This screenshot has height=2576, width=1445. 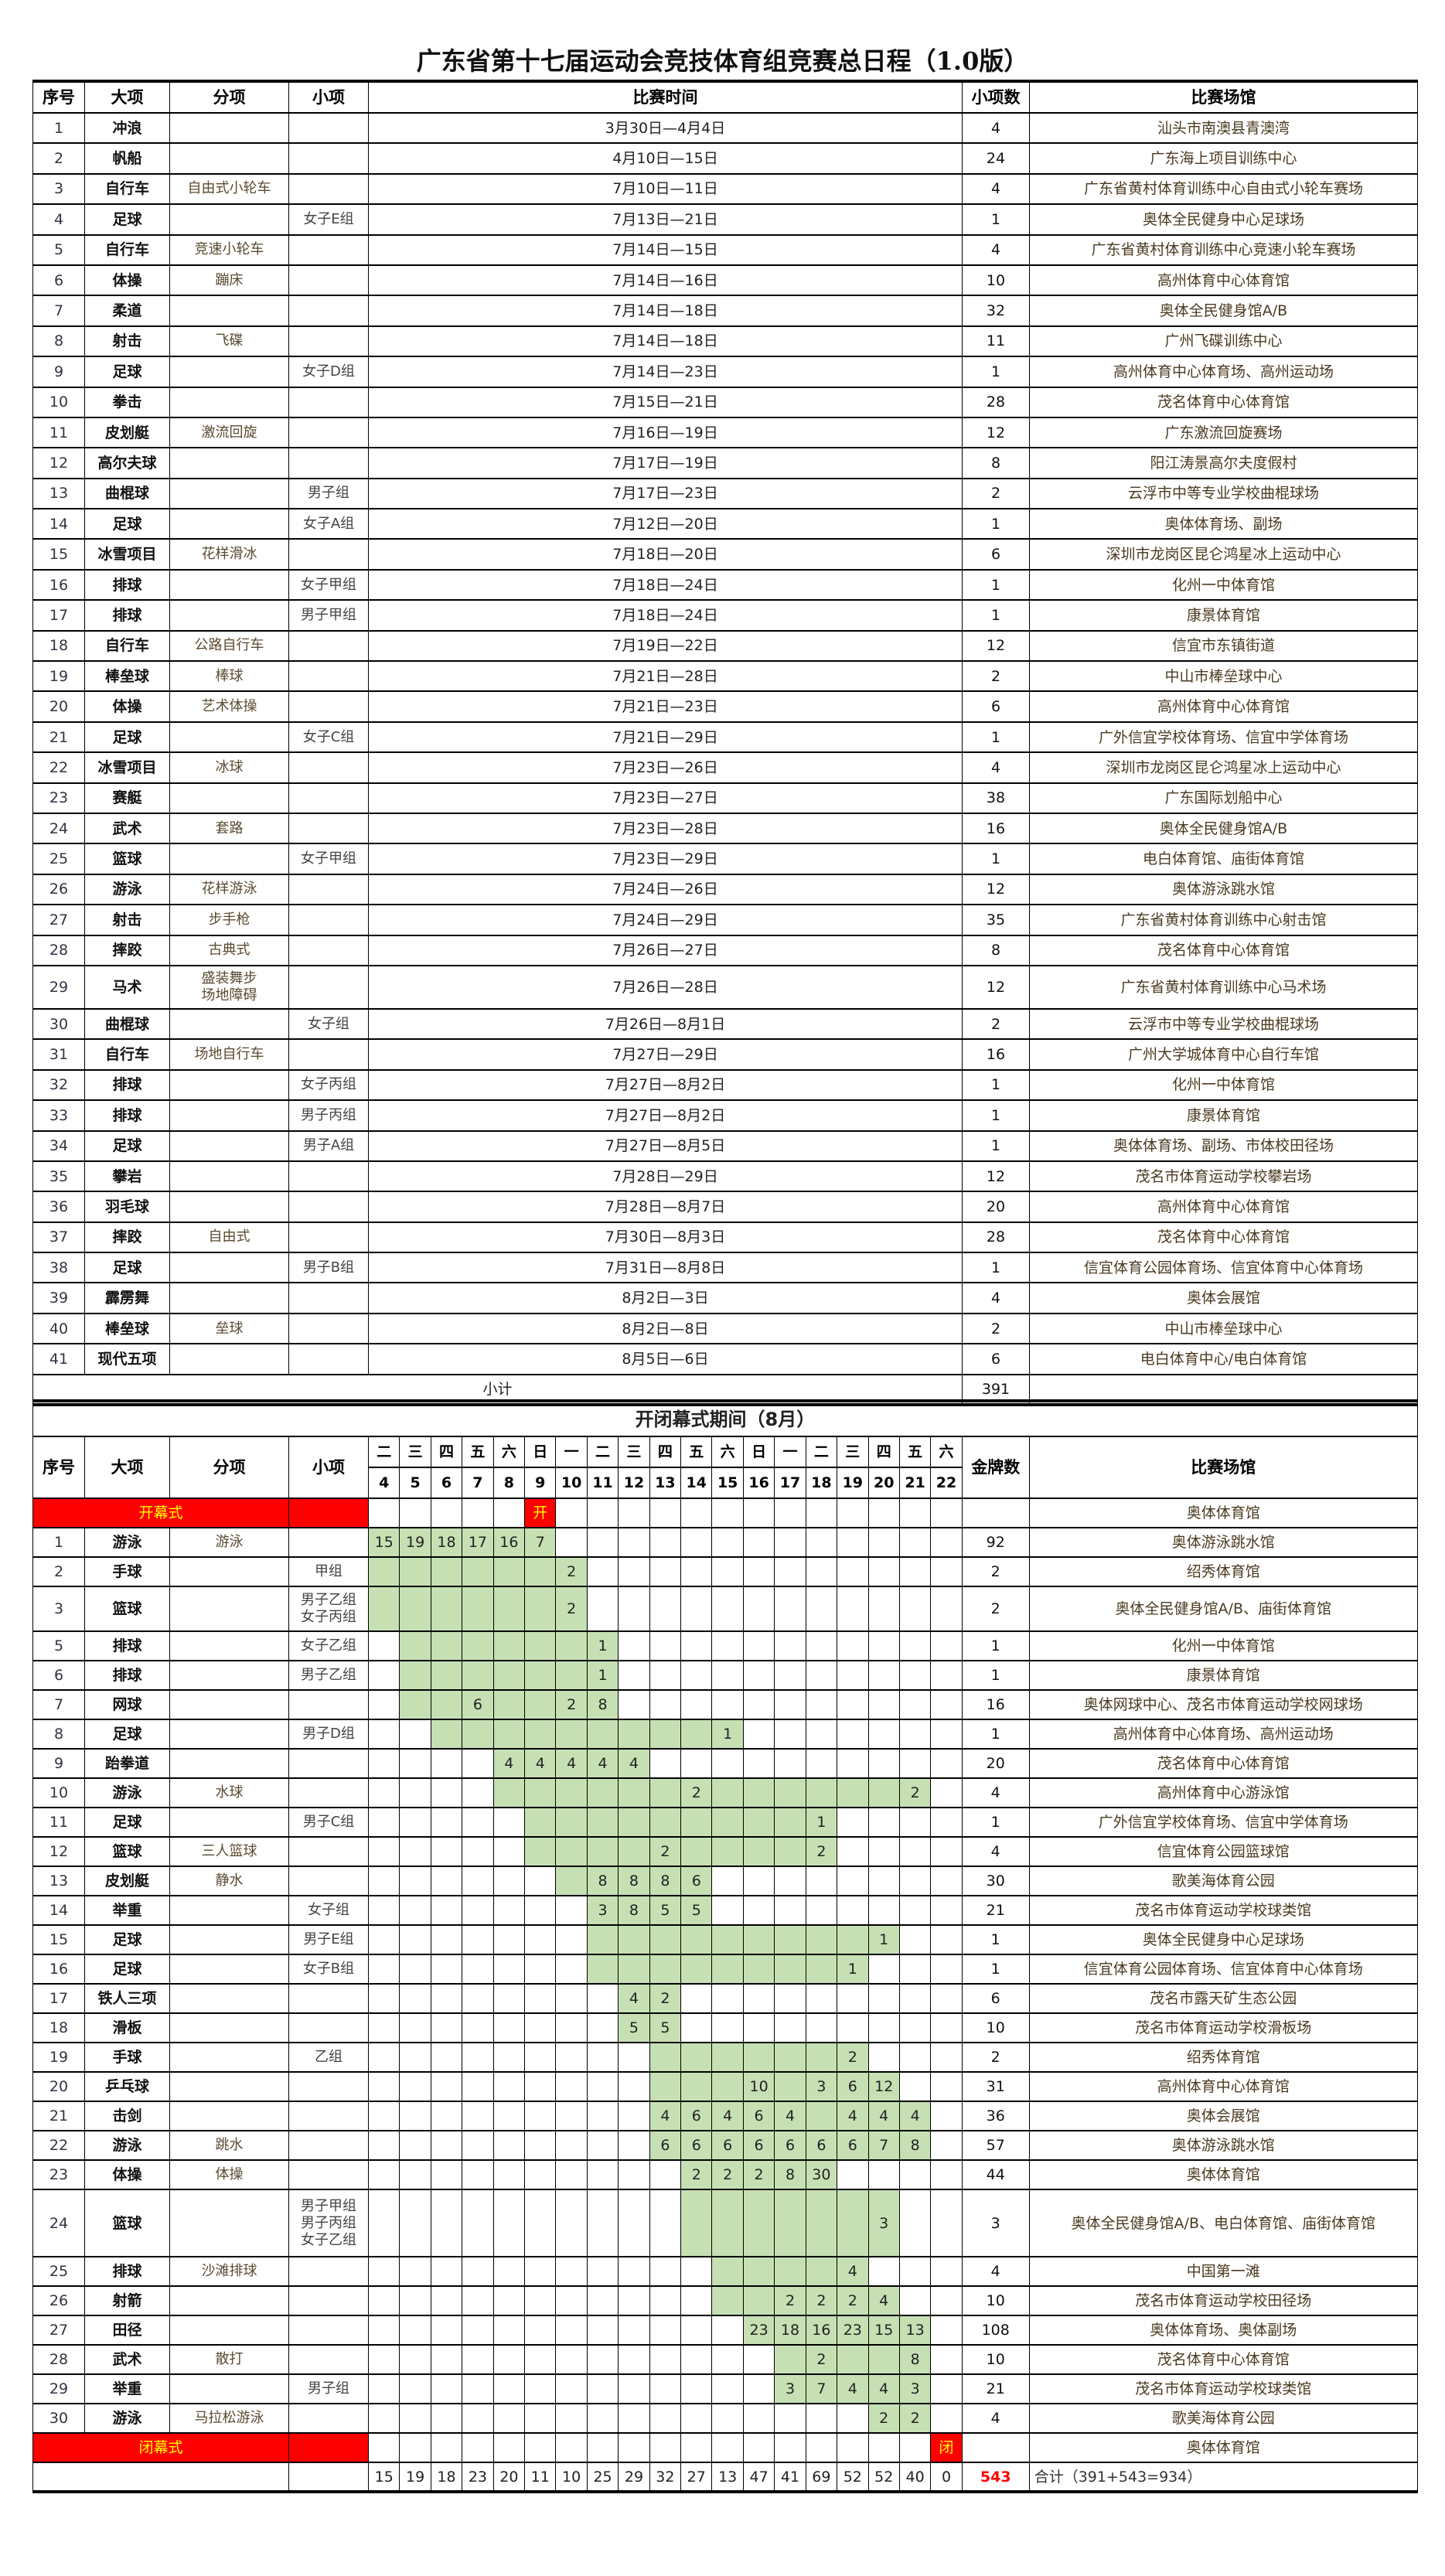 What do you see at coordinates (58, 2389) in the screenshot?
I see `row-no: 29` at bounding box center [58, 2389].